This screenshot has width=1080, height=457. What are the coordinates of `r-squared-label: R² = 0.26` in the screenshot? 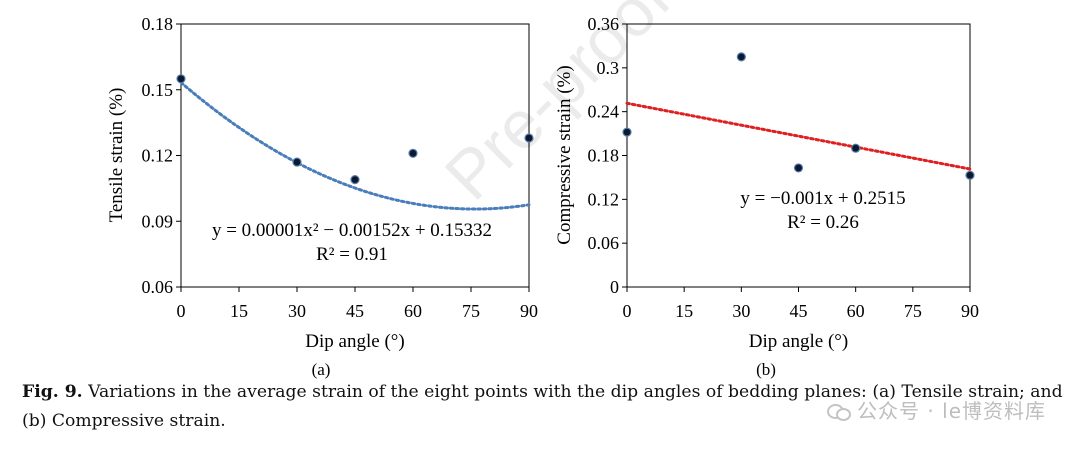 It's located at (823, 222).